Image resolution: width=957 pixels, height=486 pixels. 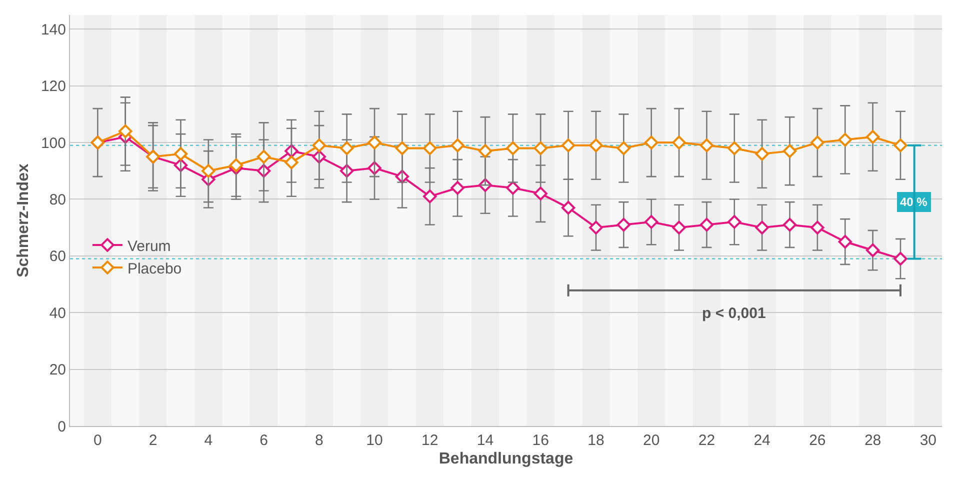 What do you see at coordinates (374, 440) in the screenshot?
I see `x-tick-label: 10` at bounding box center [374, 440].